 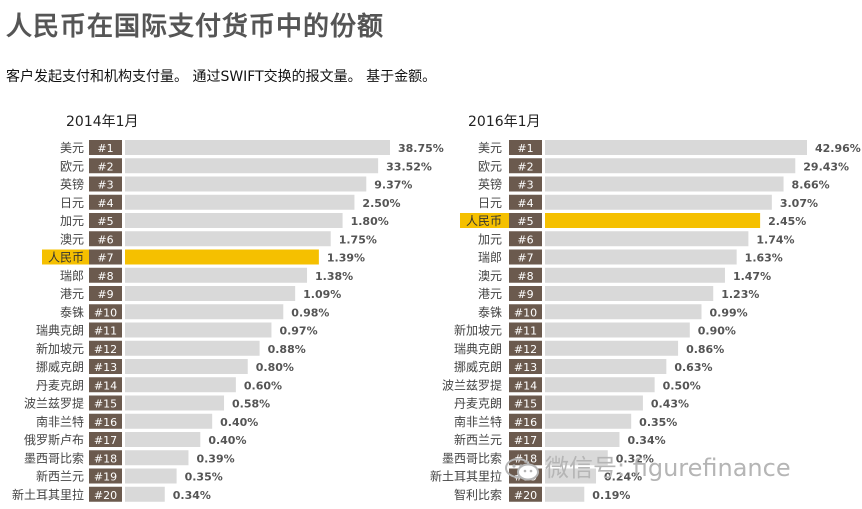 What do you see at coordinates (525, 294) in the screenshot?
I see `panel1-rank-label-8: #9` at bounding box center [525, 294].